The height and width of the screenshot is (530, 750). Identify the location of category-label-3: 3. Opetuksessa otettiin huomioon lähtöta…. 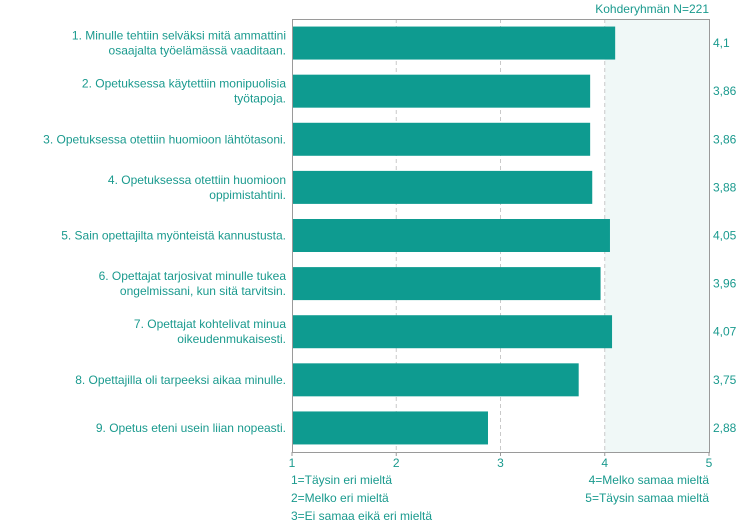
(164, 139).